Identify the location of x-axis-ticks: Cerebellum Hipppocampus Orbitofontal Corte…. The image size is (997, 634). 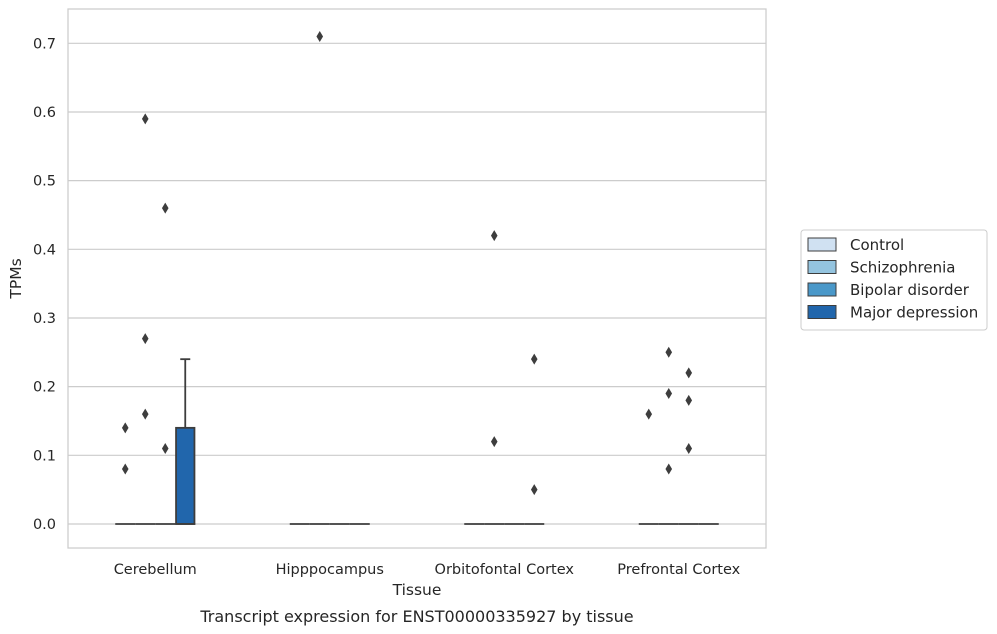
(427, 570).